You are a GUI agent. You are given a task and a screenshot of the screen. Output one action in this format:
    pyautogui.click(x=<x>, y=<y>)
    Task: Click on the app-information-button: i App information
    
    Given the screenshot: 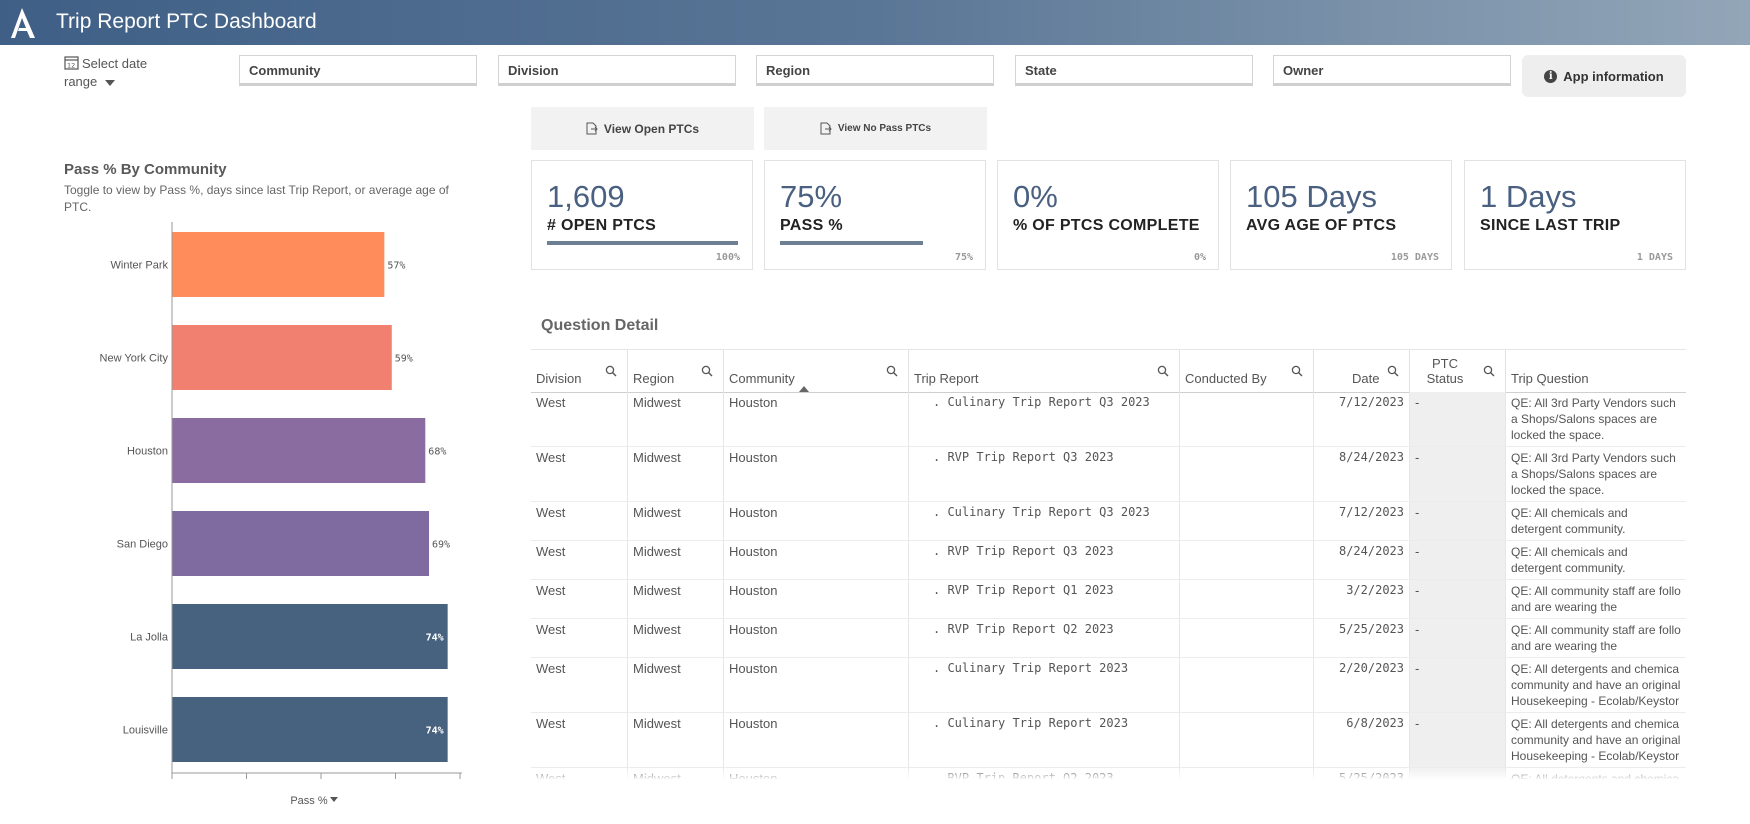 What is the action you would take?
    pyautogui.click(x=1604, y=76)
    